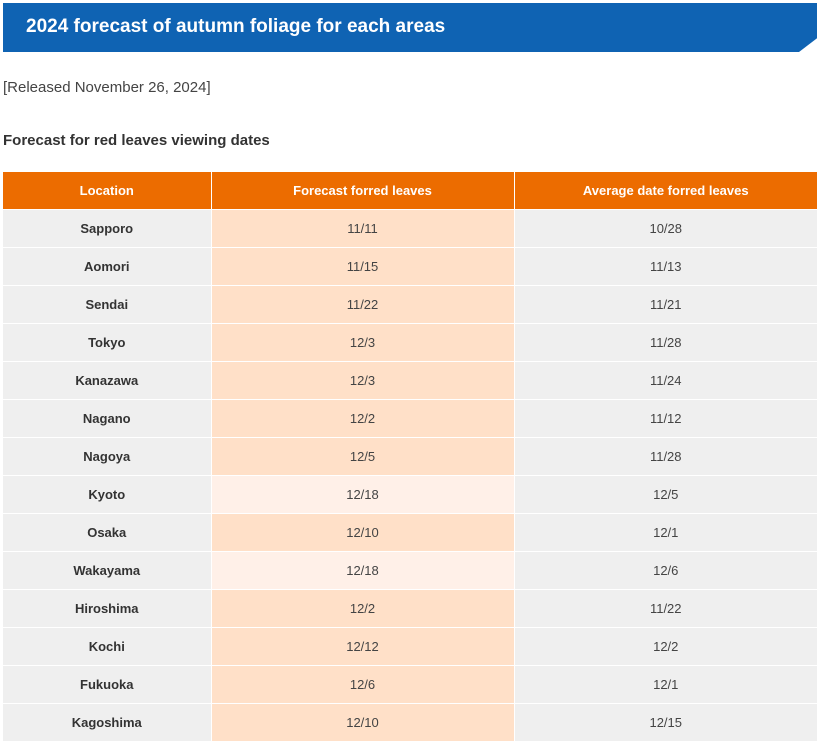 Image resolution: width=819 pixels, height=749 pixels. What do you see at coordinates (363, 684) in the screenshot?
I see `forecast-cell: 12/6` at bounding box center [363, 684].